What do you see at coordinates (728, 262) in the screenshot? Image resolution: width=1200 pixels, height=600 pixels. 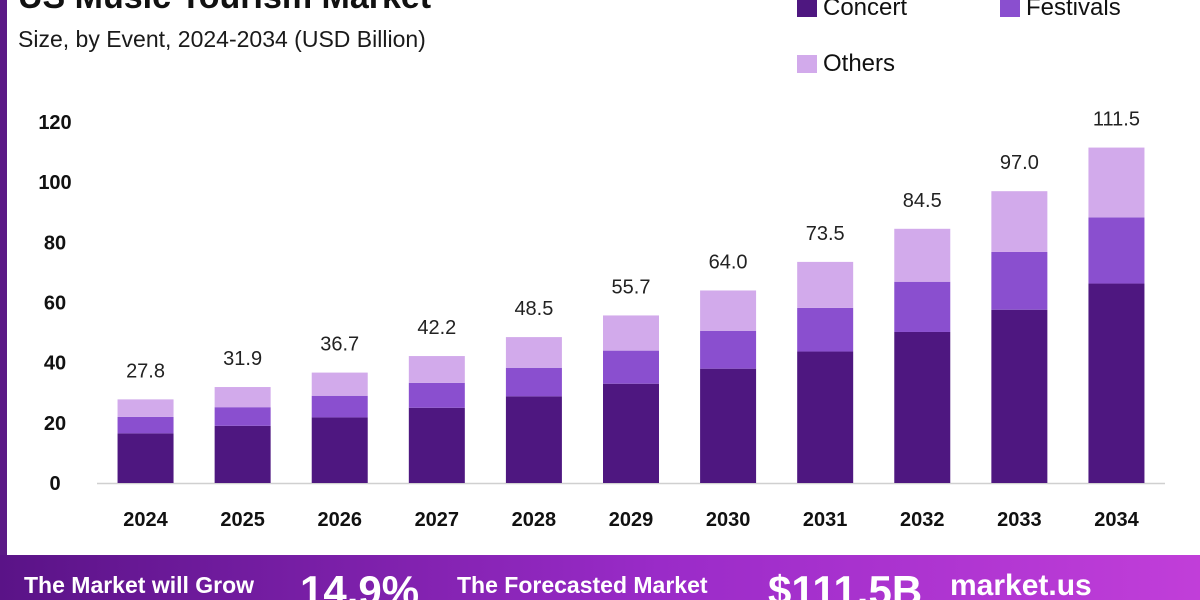 I see `total-value-label: 64.0` at bounding box center [728, 262].